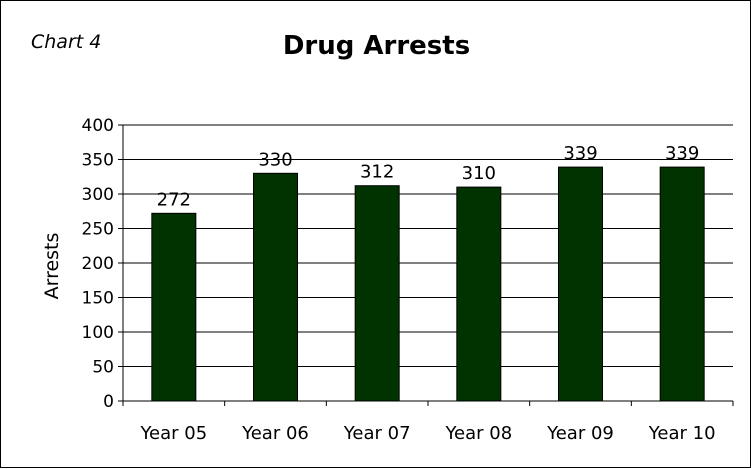 The width and height of the screenshot is (751, 469). What do you see at coordinates (103, 368) in the screenshot?
I see `y-tick-label: 50` at bounding box center [103, 368].